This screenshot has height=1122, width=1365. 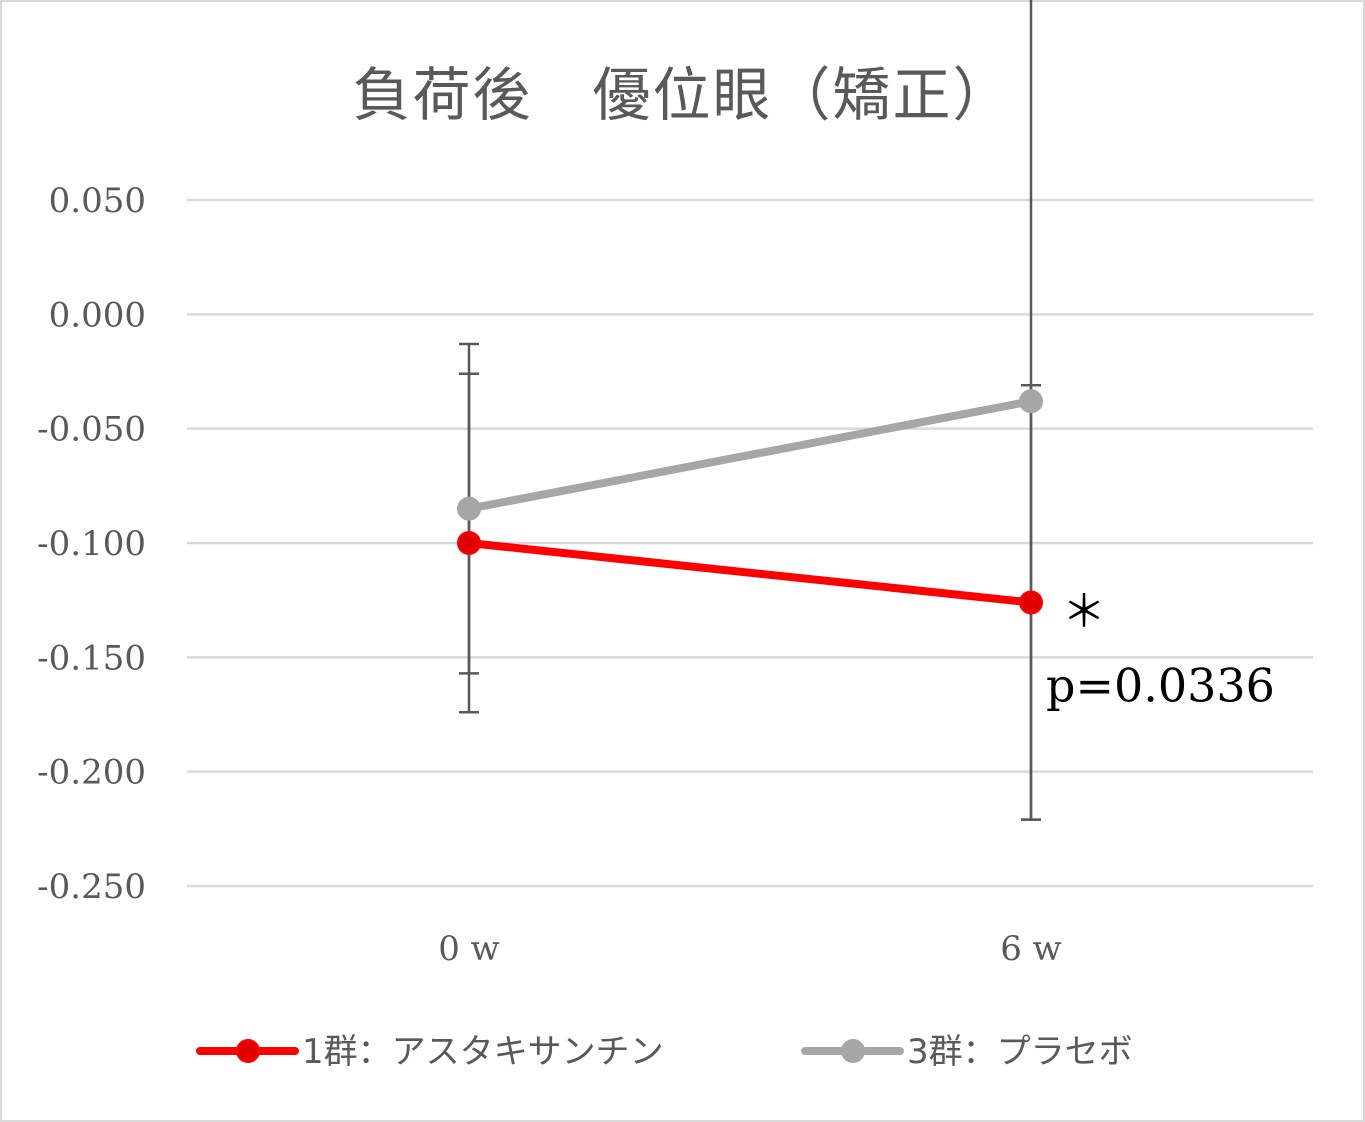 What do you see at coordinates (483, 1052) in the screenshot?
I see `legend-label: 1群：アスタキサンチン` at bounding box center [483, 1052].